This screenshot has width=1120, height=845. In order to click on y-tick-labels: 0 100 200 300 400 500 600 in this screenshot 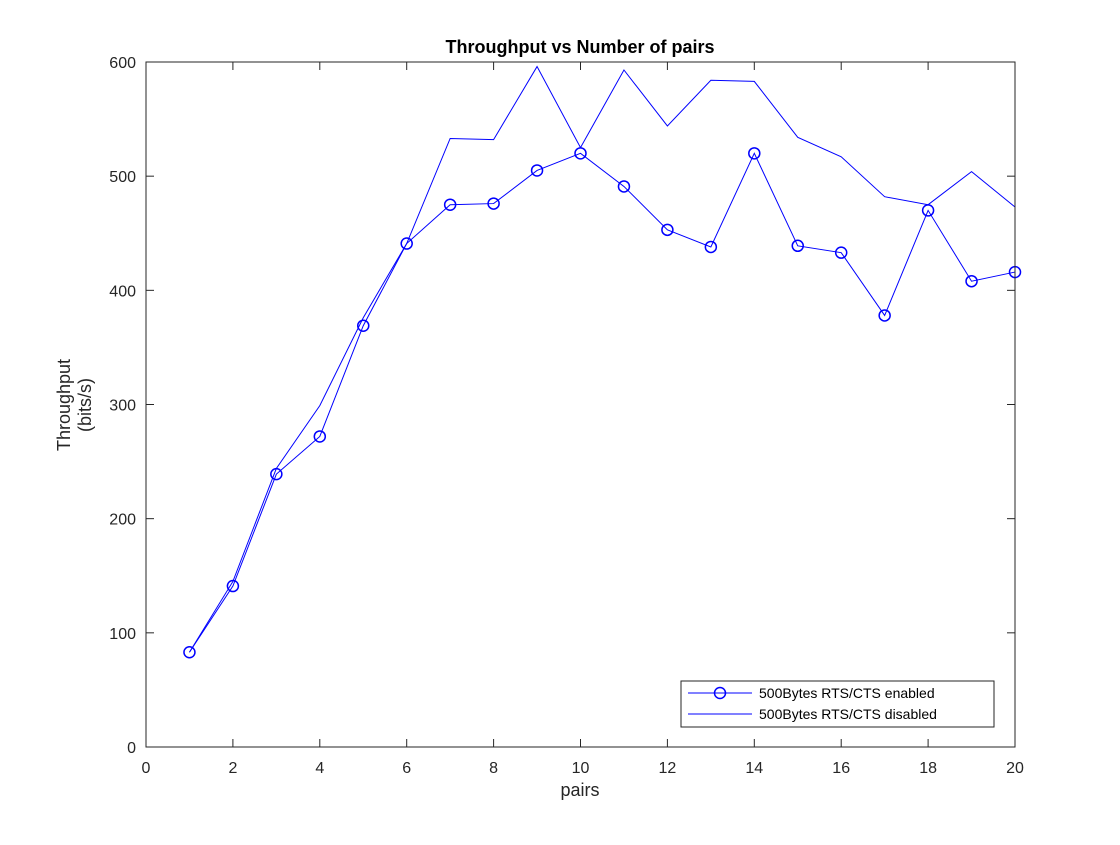, I will do `click(122, 406)`.